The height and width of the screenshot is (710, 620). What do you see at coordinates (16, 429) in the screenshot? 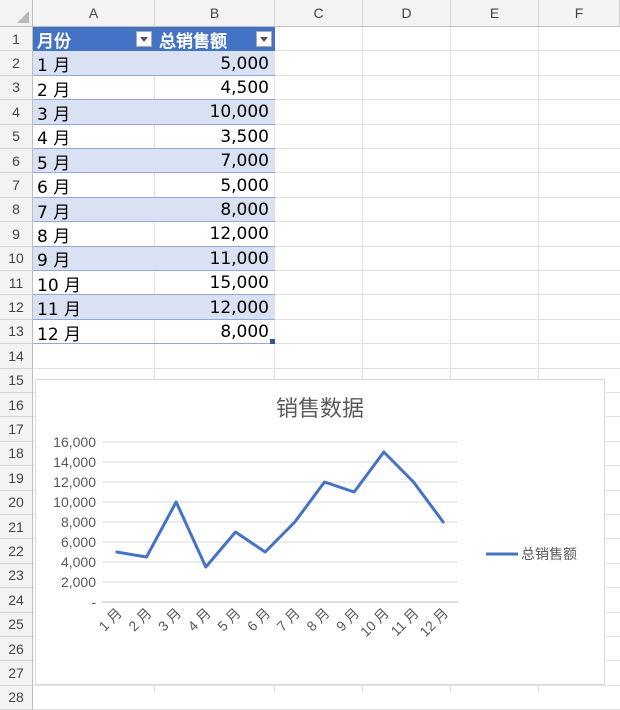
I see `row-header-17: 17` at bounding box center [16, 429].